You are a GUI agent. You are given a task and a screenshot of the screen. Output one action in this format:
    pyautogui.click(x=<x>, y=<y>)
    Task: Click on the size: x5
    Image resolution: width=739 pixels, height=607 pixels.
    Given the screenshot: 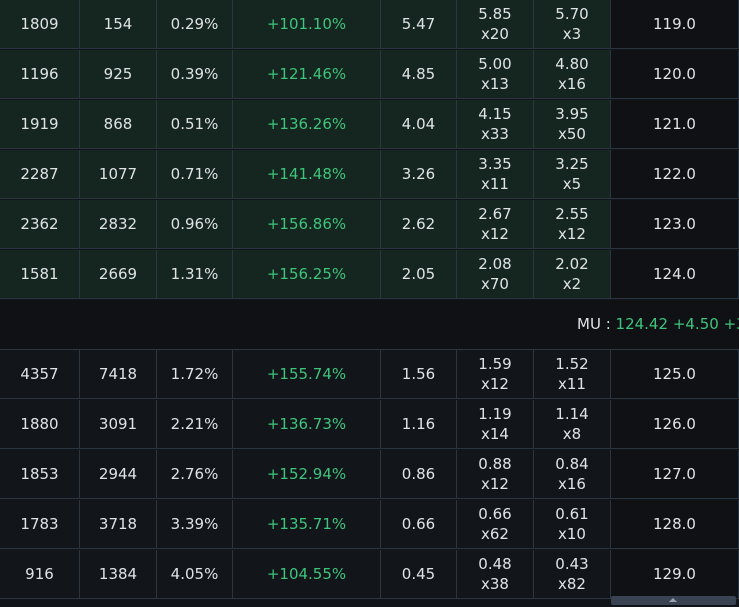 What is the action you would take?
    pyautogui.click(x=572, y=184)
    